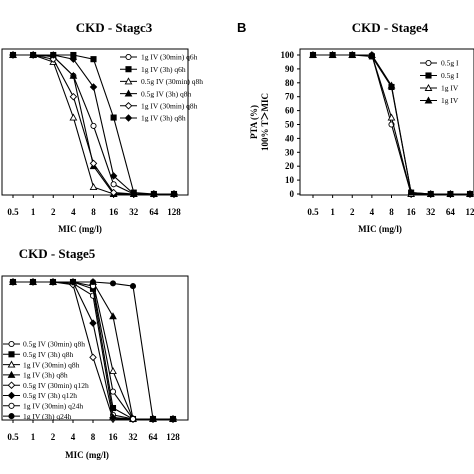  What do you see at coordinates (290, 69) in the screenshot?
I see `y-tick-label: 90` at bounding box center [290, 69].